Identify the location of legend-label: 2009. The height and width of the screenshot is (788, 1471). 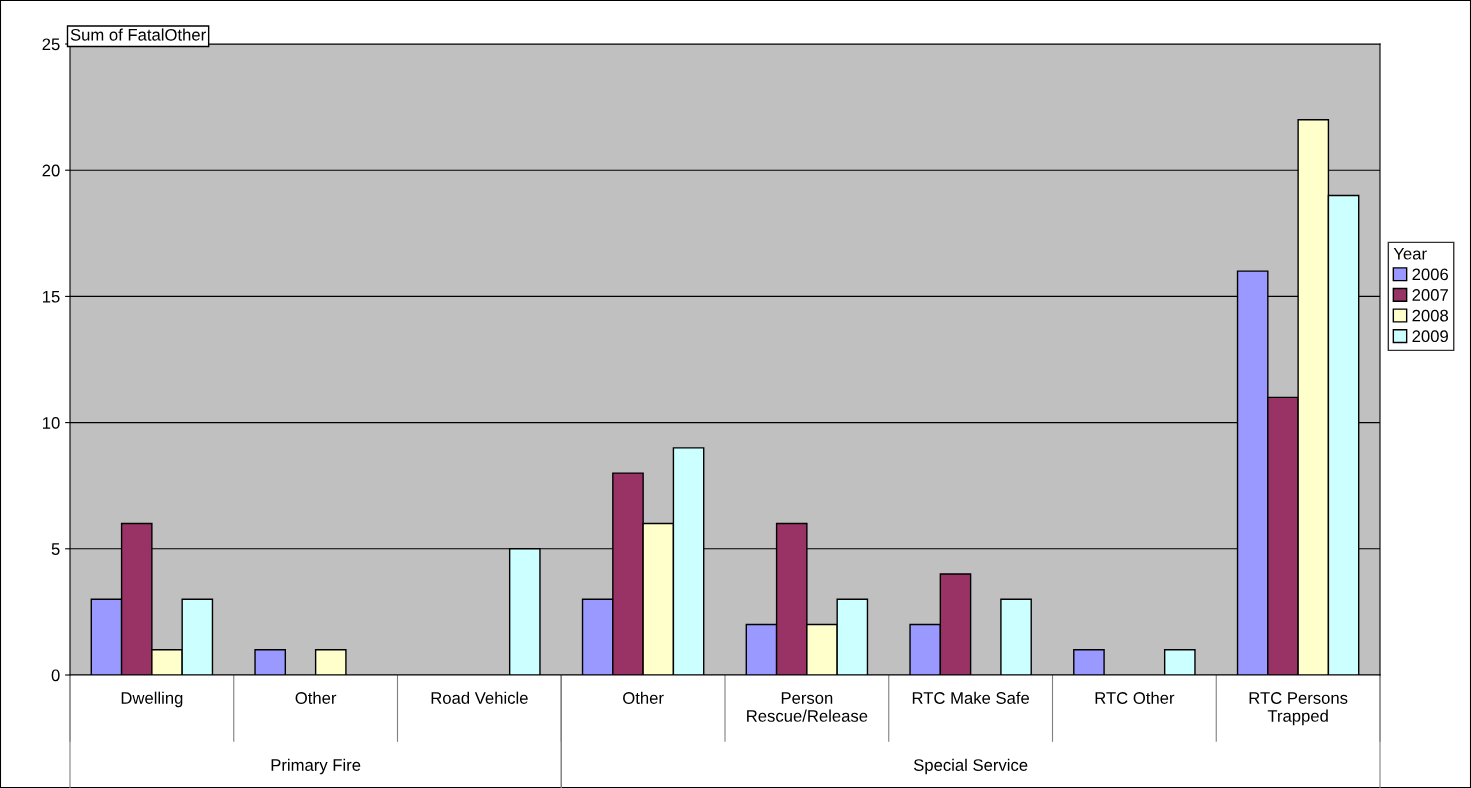
(1430, 336).